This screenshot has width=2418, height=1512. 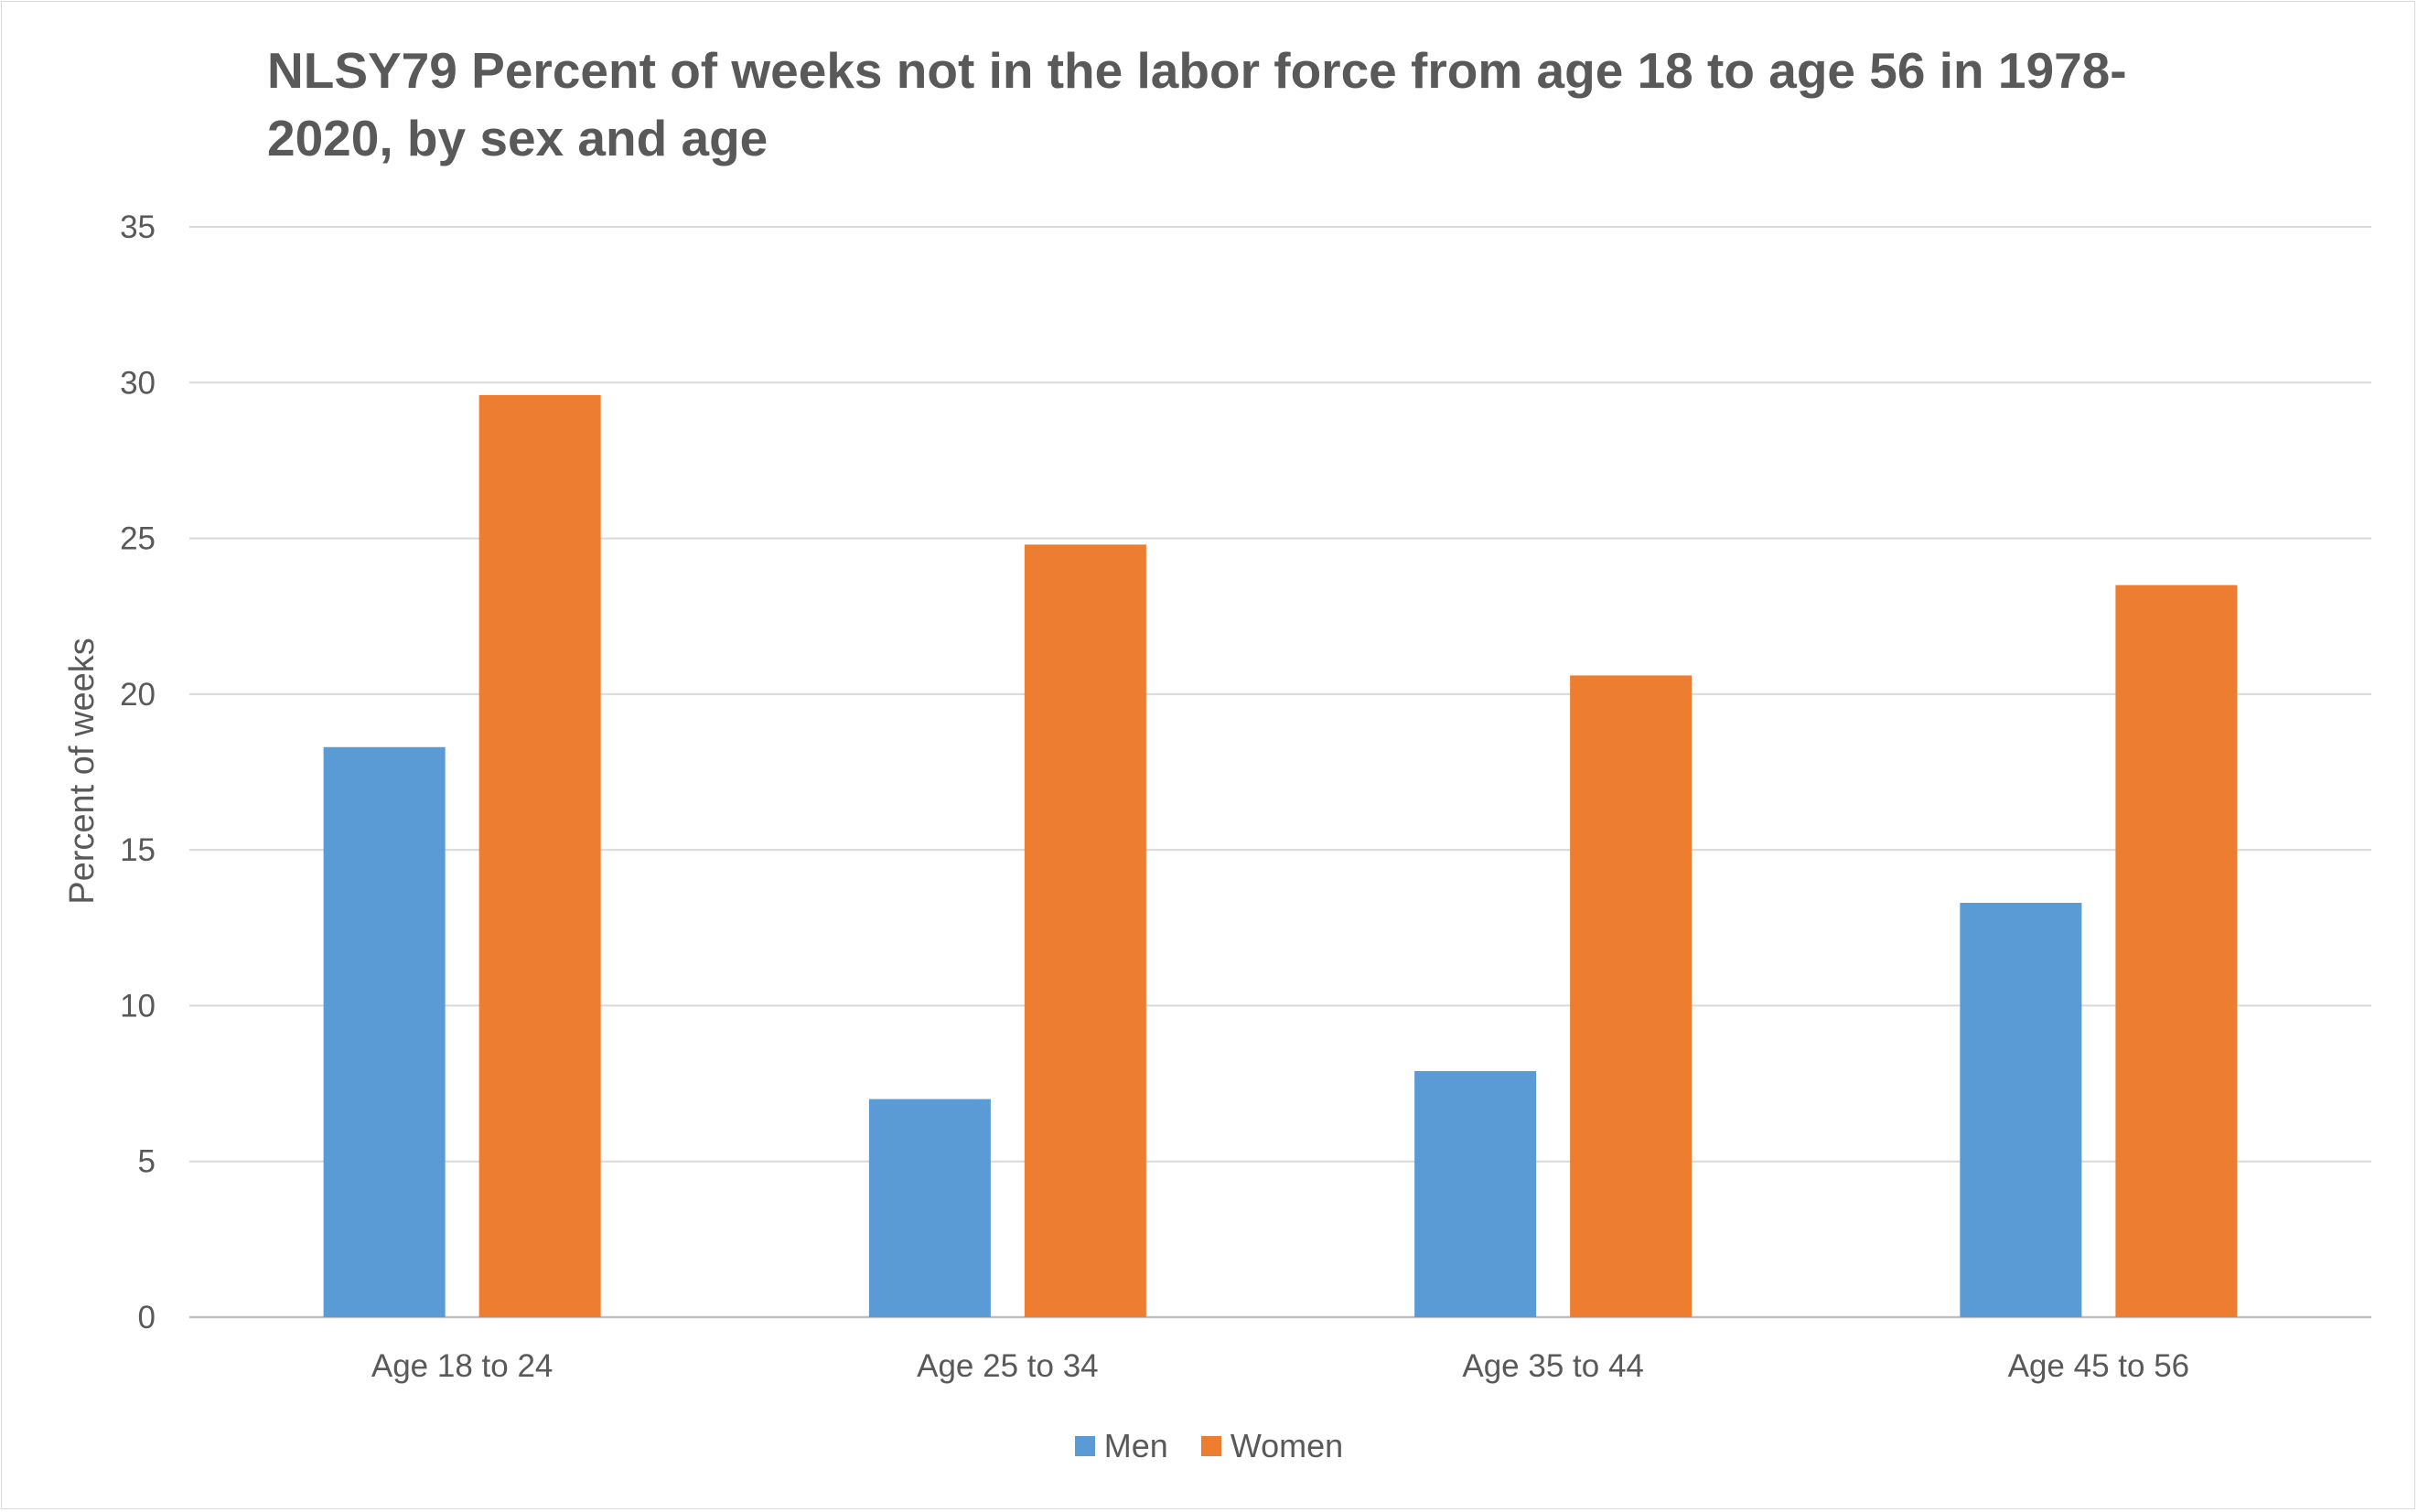 What do you see at coordinates (147, 1162) in the screenshot?
I see `y-tick-label: 5` at bounding box center [147, 1162].